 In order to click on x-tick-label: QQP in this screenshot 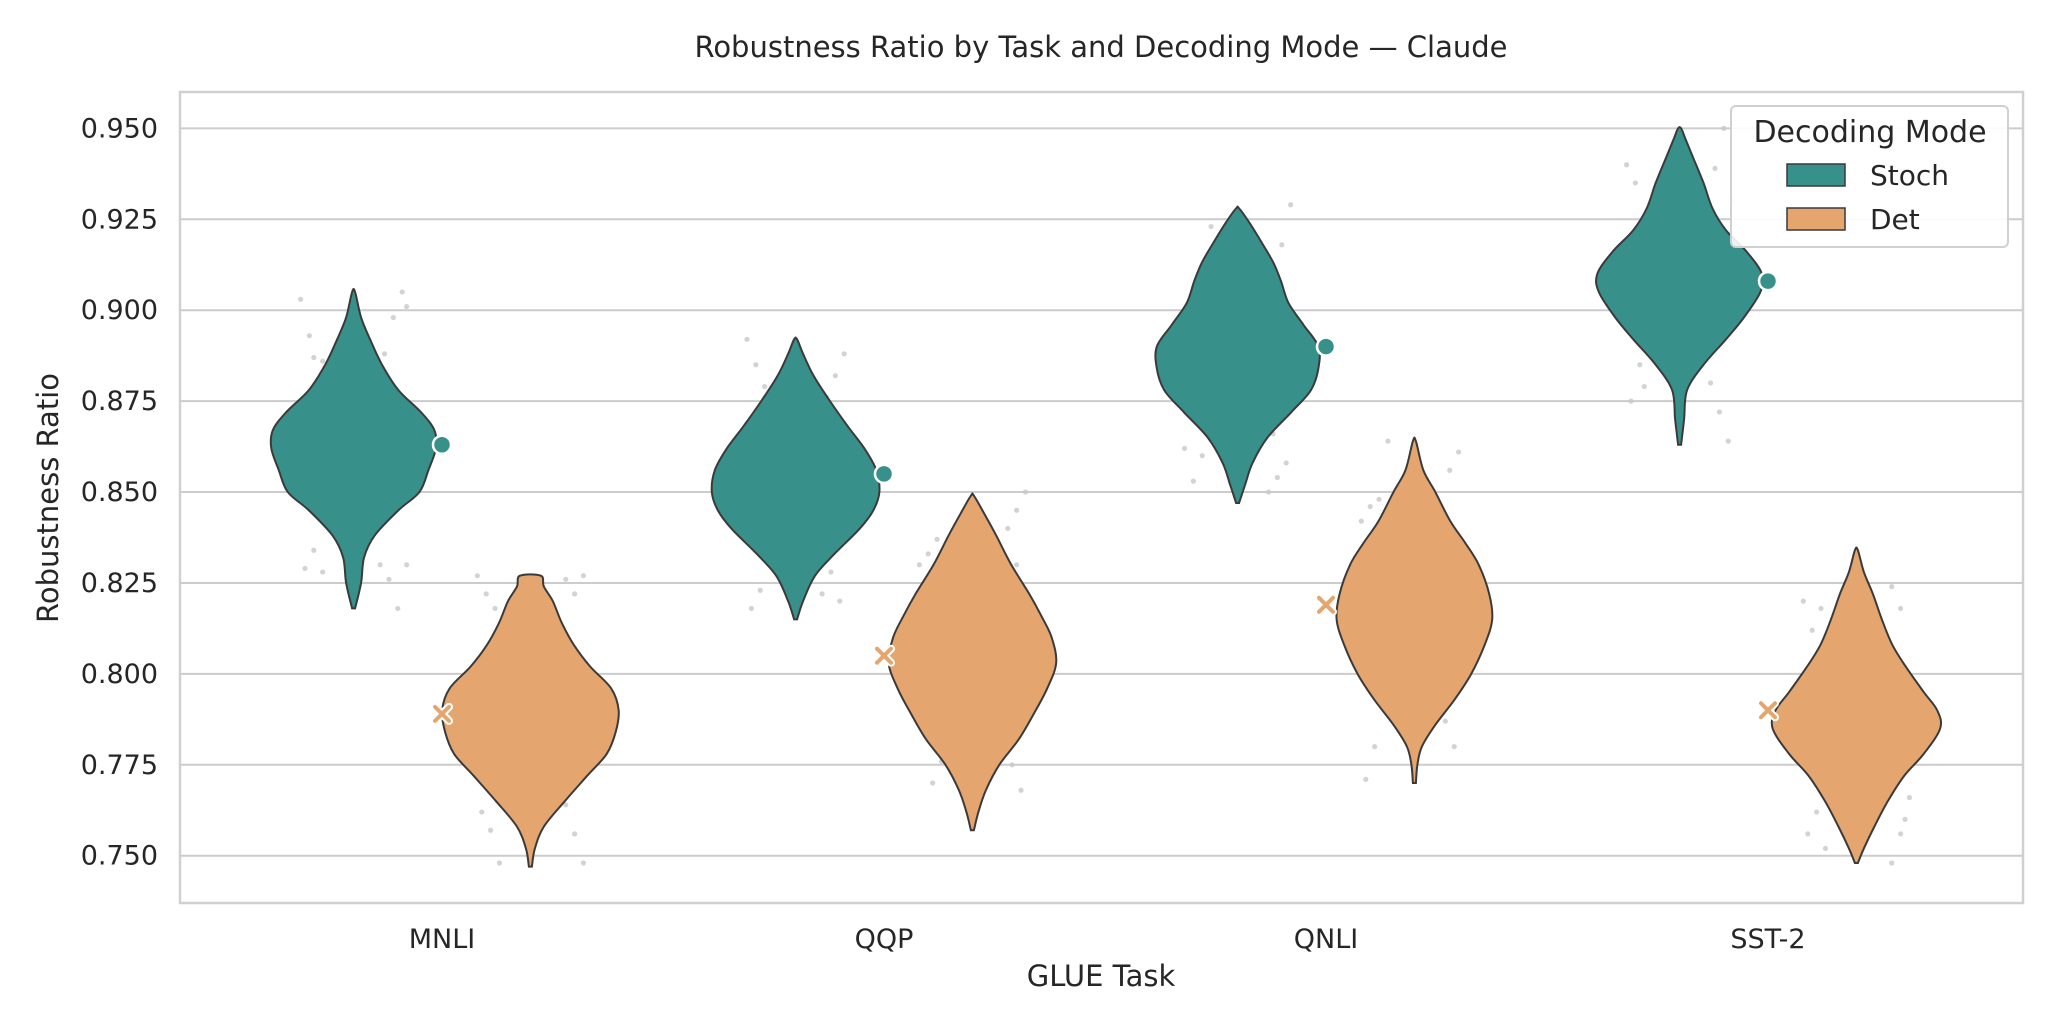, I will do `click(884, 939)`.